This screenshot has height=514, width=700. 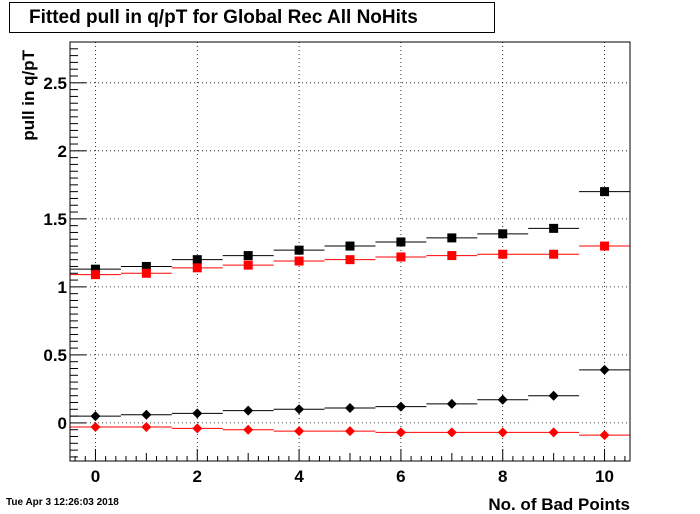 I want to click on x-tick-label: 6, so click(x=400, y=476).